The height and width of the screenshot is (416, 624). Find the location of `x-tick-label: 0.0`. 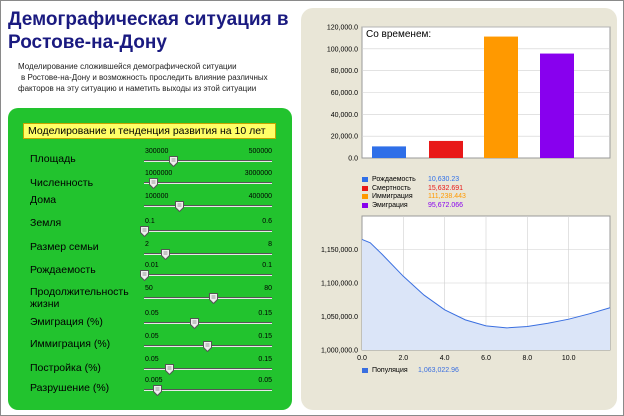

x-tick-label: 0.0 is located at coordinates (362, 358).